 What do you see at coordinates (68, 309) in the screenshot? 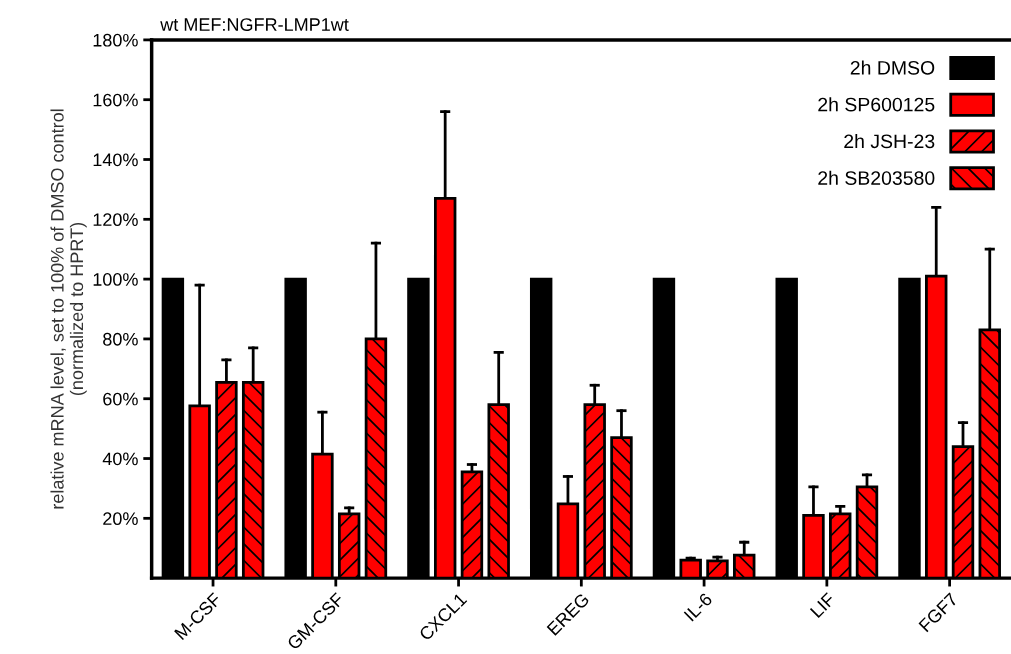
I see `y-axis-title: relative mRNA level, set to 100% of DMSO control (normalized to HPRT)` at bounding box center [68, 309].